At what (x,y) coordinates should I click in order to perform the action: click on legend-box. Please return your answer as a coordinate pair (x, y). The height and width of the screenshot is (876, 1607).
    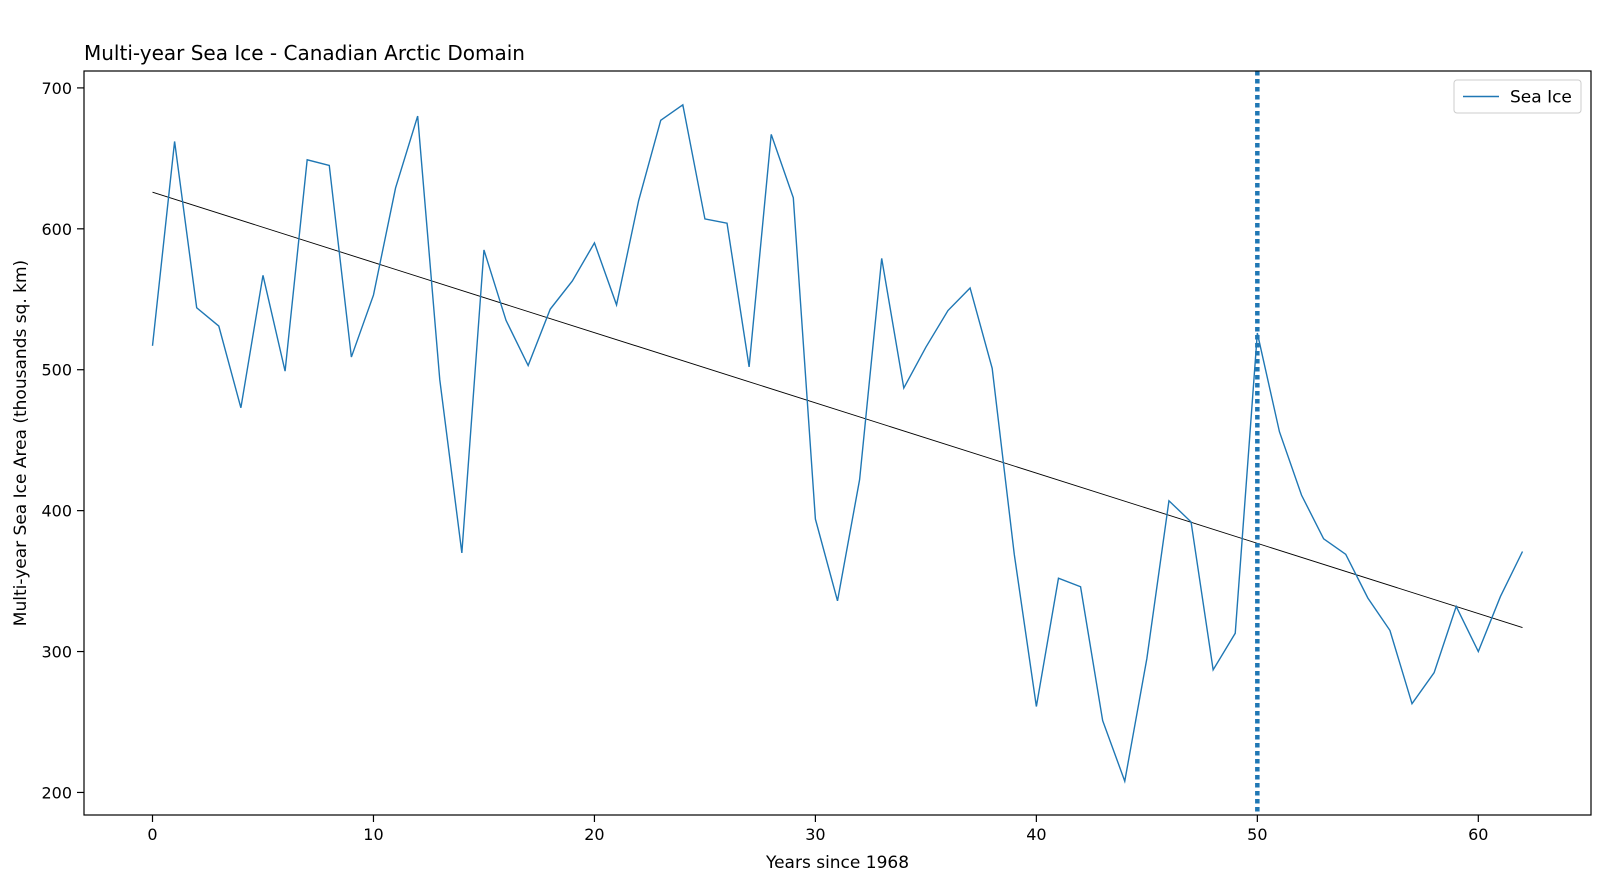
    Looking at the image, I should click on (1517, 96).